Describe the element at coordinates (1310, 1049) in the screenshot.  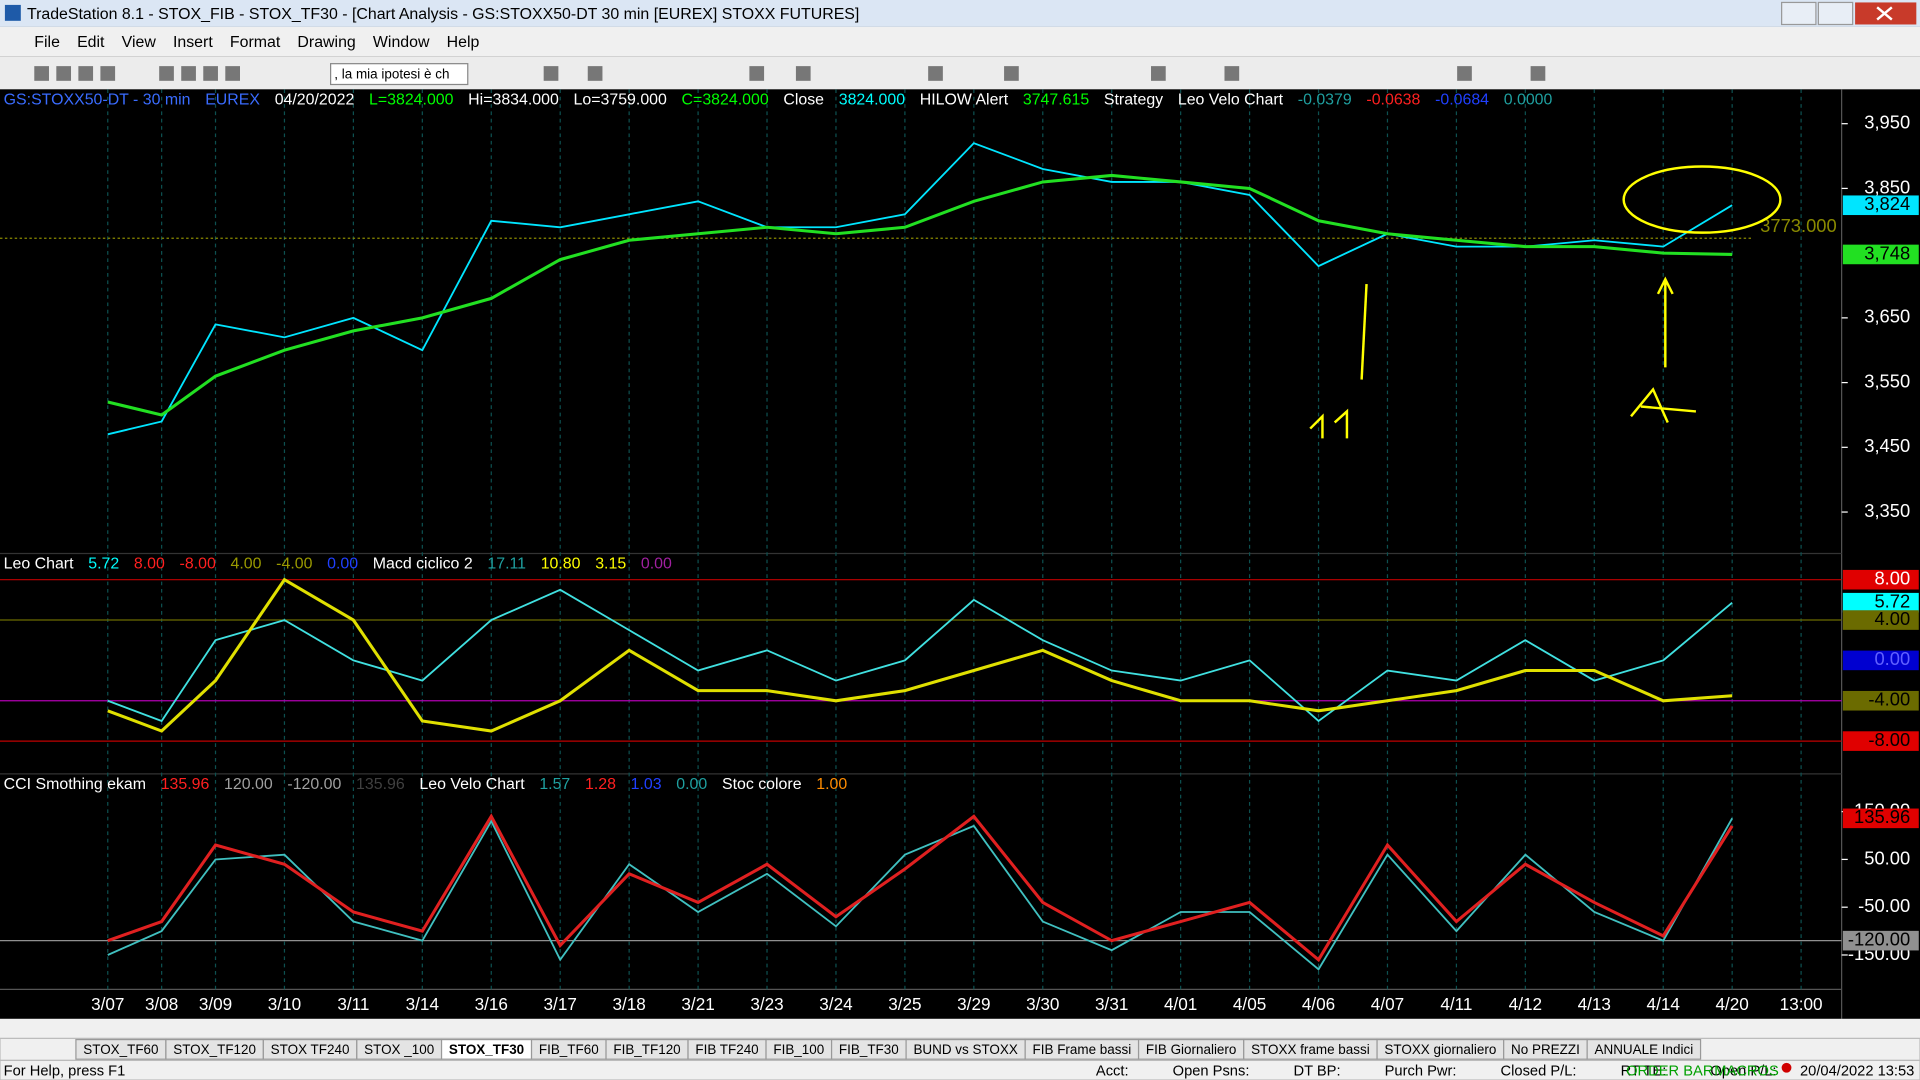
I see `tab-label: STOXX frame bassi` at that location.